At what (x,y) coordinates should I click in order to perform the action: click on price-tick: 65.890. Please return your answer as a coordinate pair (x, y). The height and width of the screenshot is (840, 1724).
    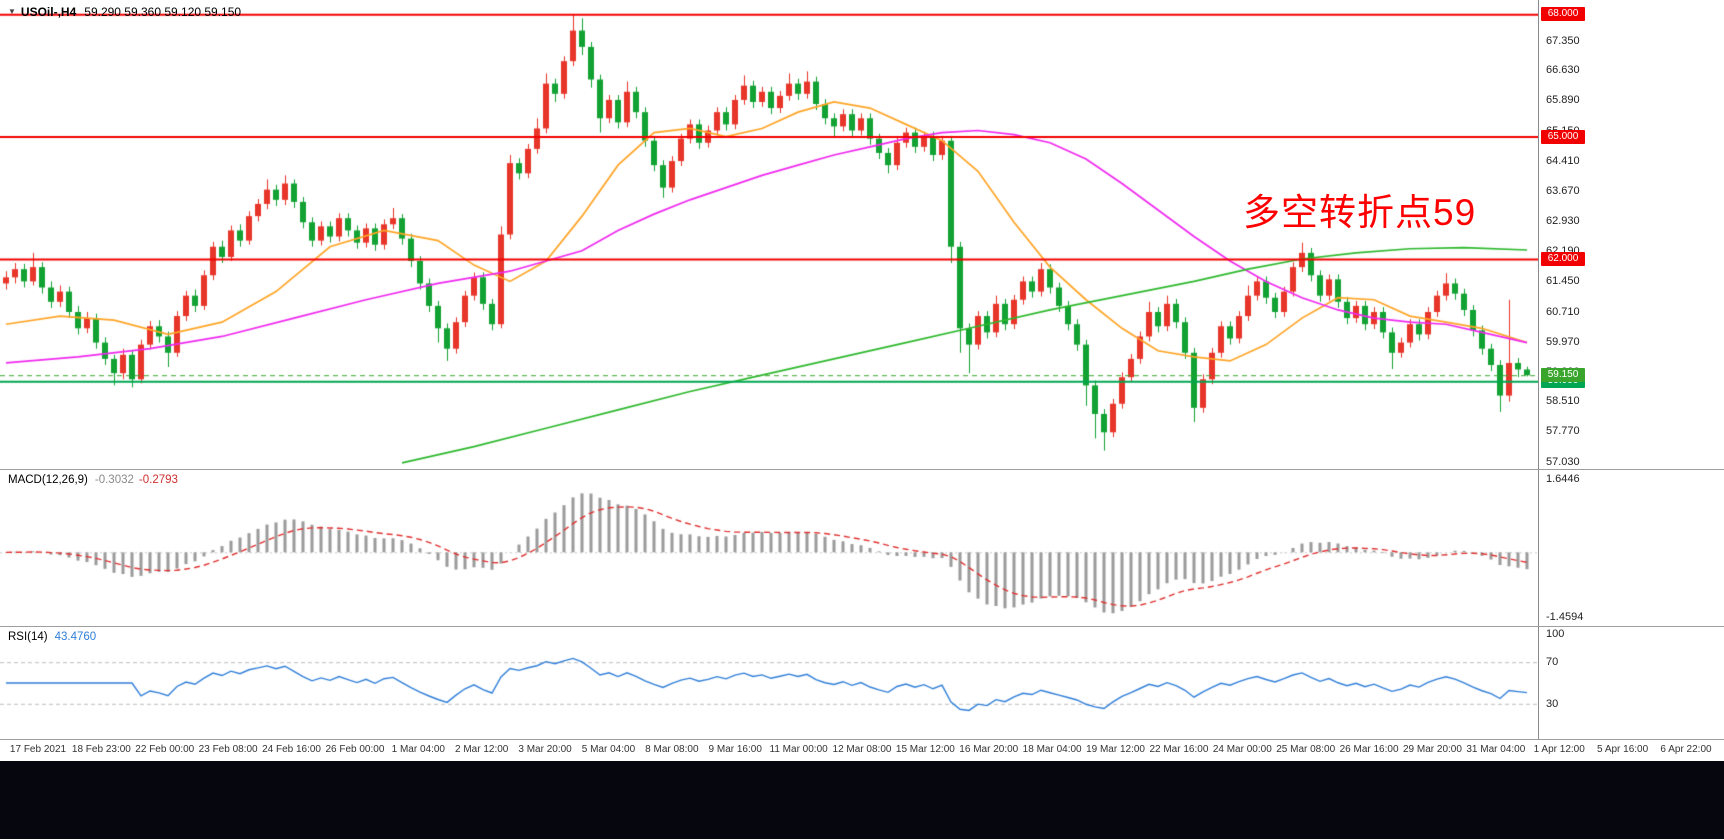
    Looking at the image, I should click on (1563, 100).